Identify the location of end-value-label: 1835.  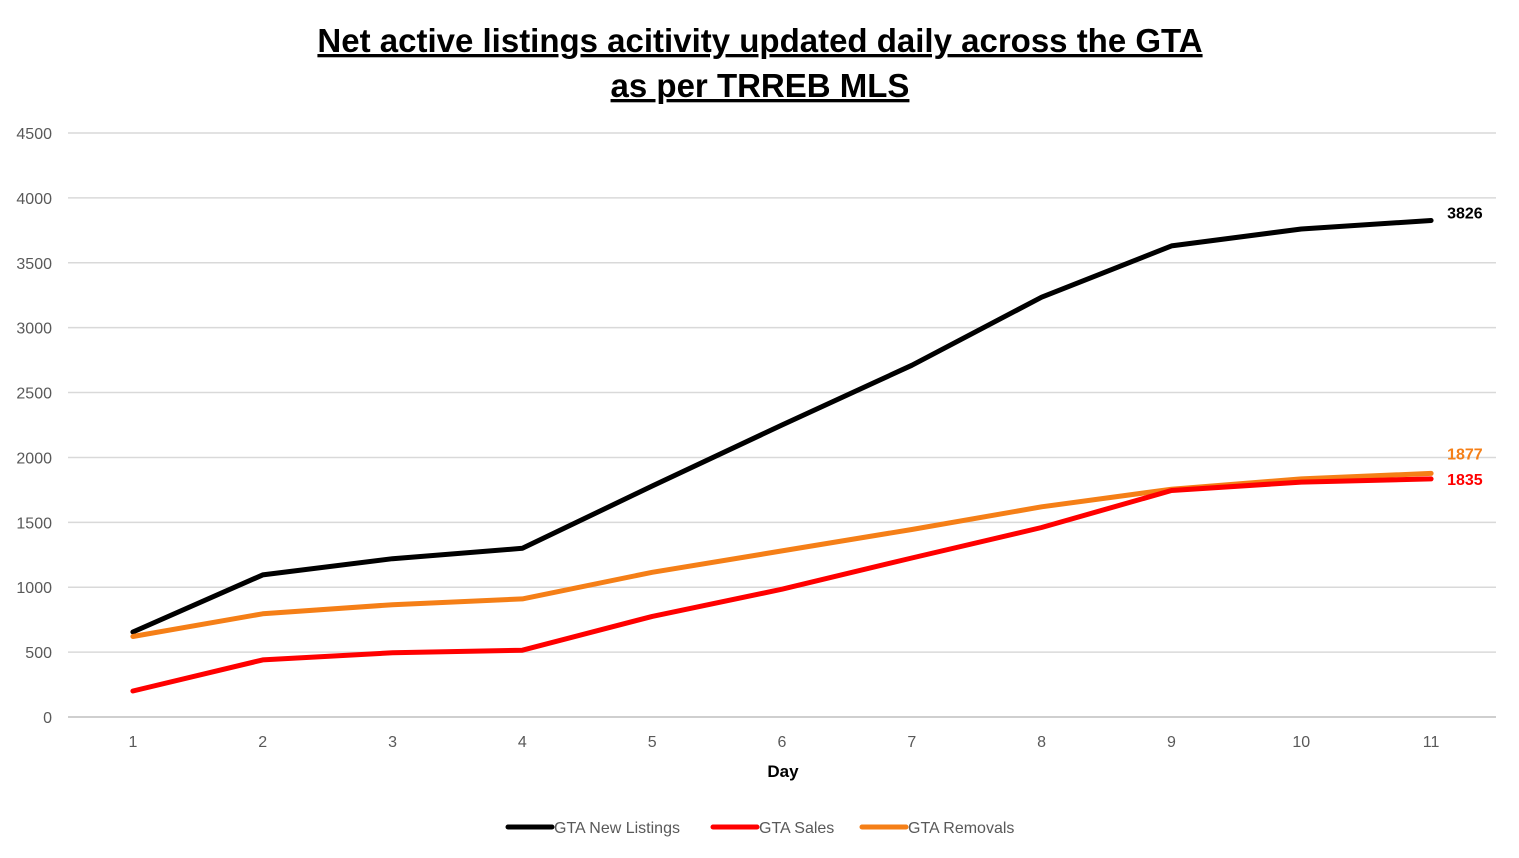
(1465, 480).